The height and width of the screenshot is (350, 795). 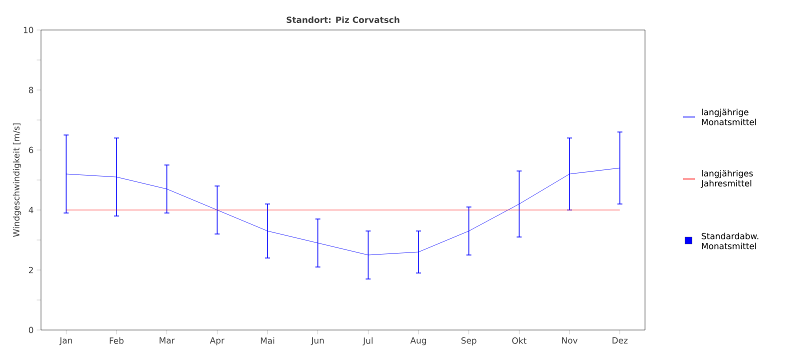 What do you see at coordinates (29, 30) in the screenshot?
I see `y-tick-label: 10` at bounding box center [29, 30].